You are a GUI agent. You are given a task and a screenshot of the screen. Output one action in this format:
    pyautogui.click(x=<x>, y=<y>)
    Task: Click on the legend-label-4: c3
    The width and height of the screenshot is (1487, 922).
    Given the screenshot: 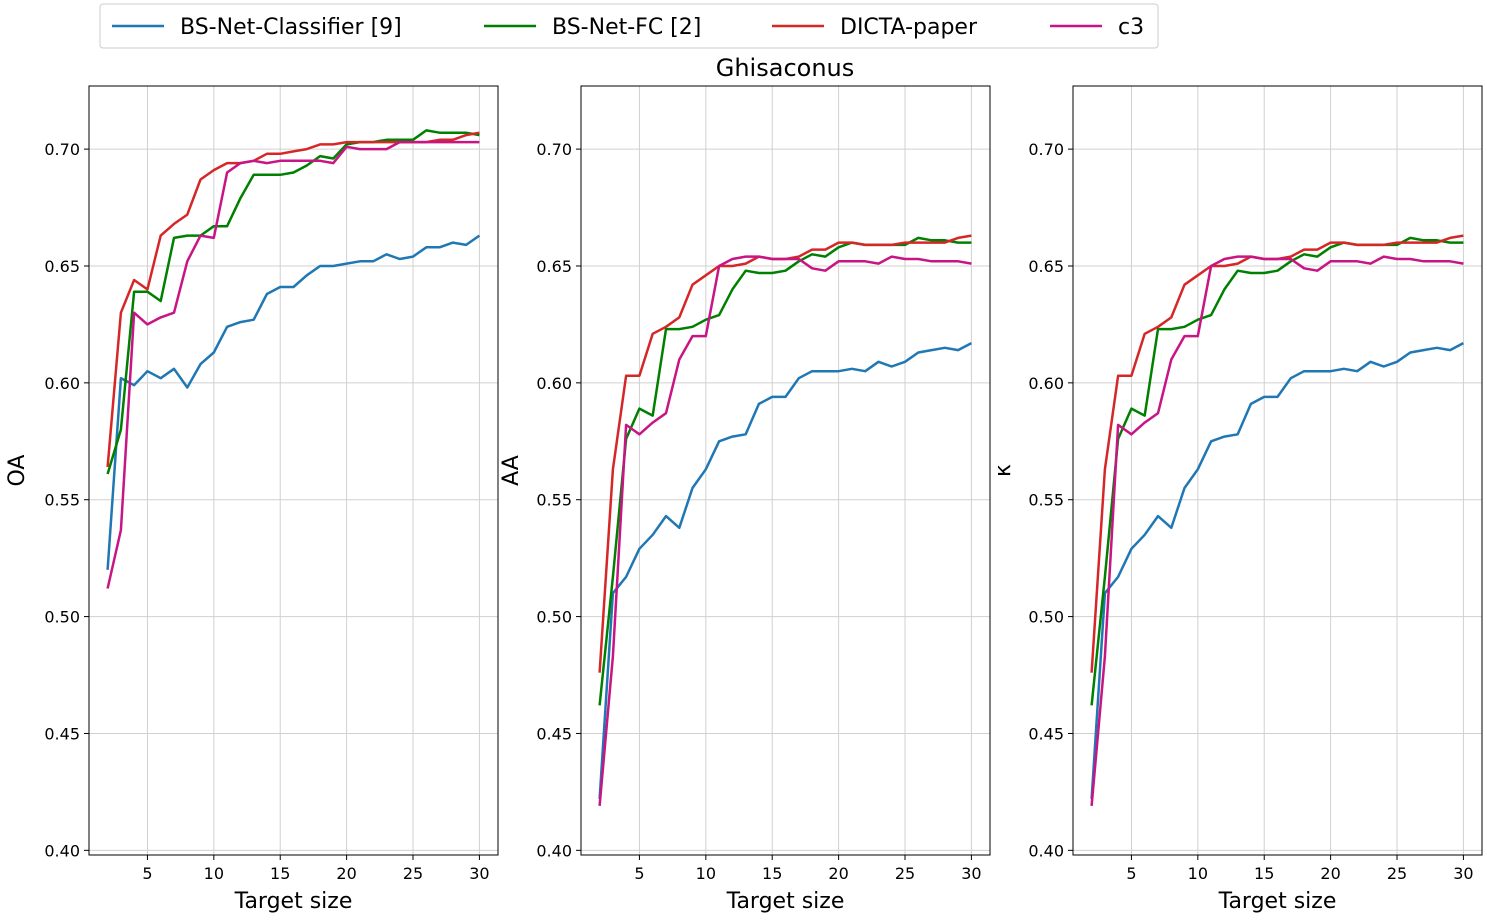 What is the action you would take?
    pyautogui.click(x=1131, y=27)
    